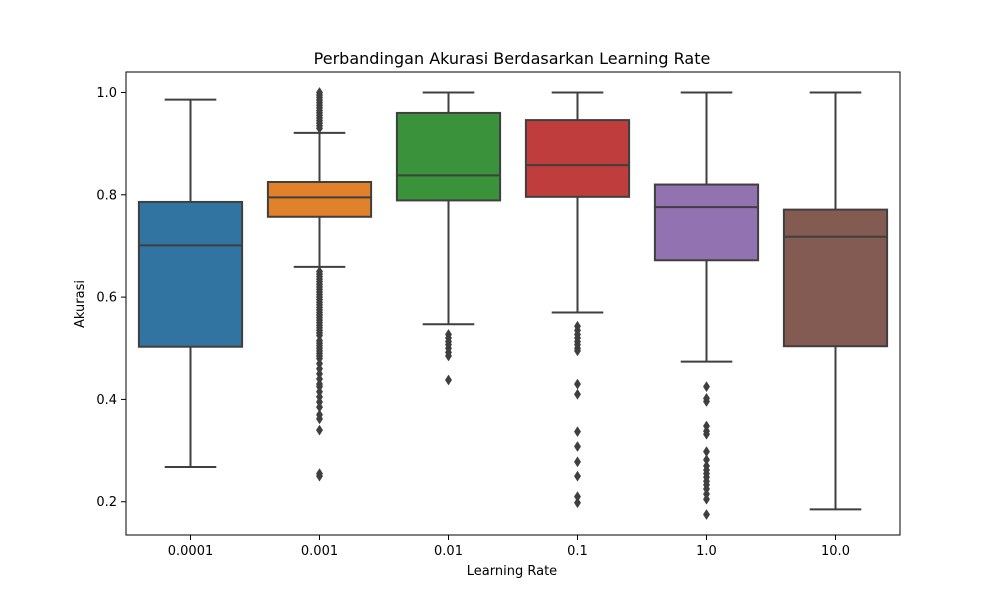 The width and height of the screenshot is (1000, 604). Describe the element at coordinates (106, 400) in the screenshot. I see `y-tick-label: 0.4` at that location.